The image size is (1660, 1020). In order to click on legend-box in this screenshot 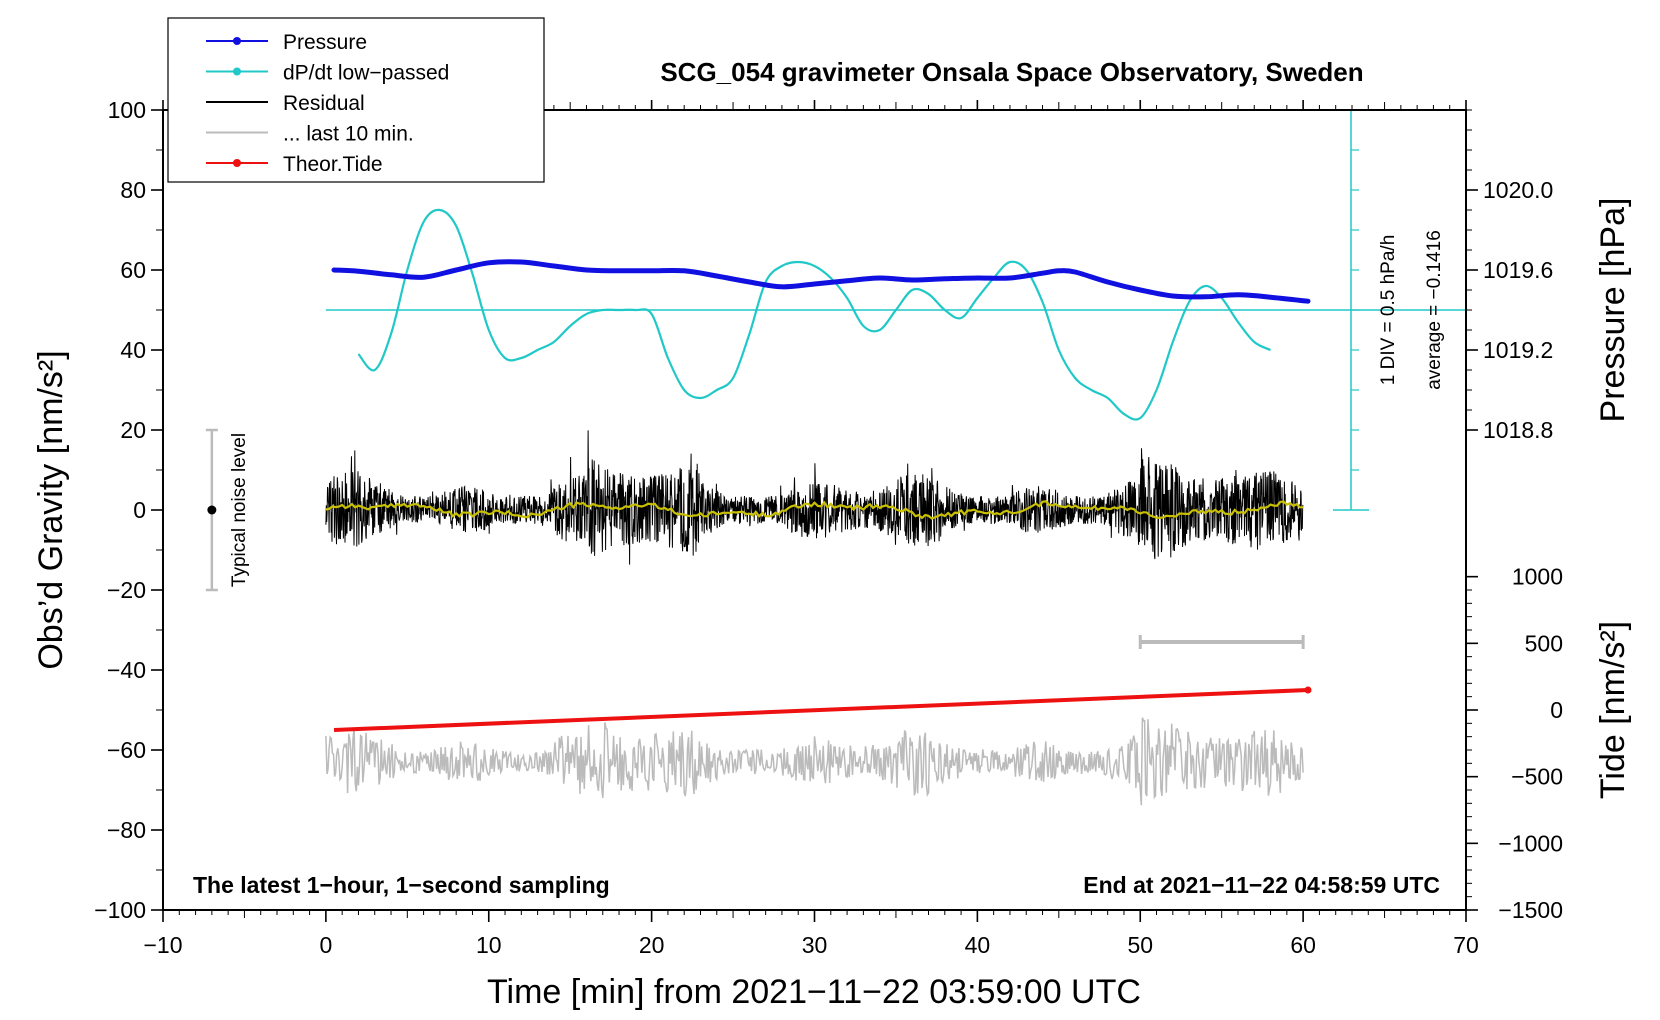, I will do `click(356, 100)`.